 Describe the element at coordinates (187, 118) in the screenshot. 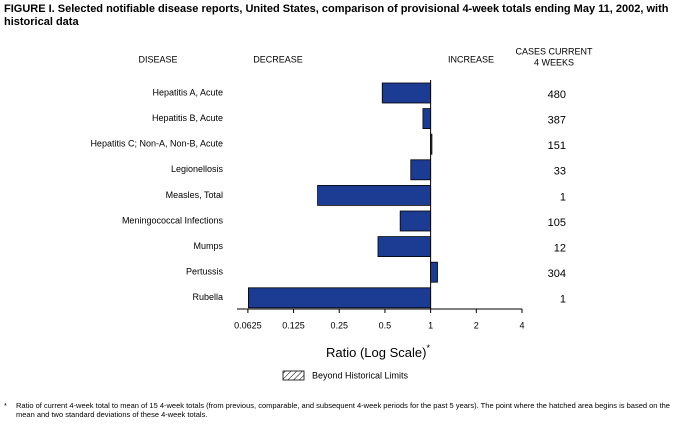

I see `category-label: Hepatitis B, Acute` at that location.